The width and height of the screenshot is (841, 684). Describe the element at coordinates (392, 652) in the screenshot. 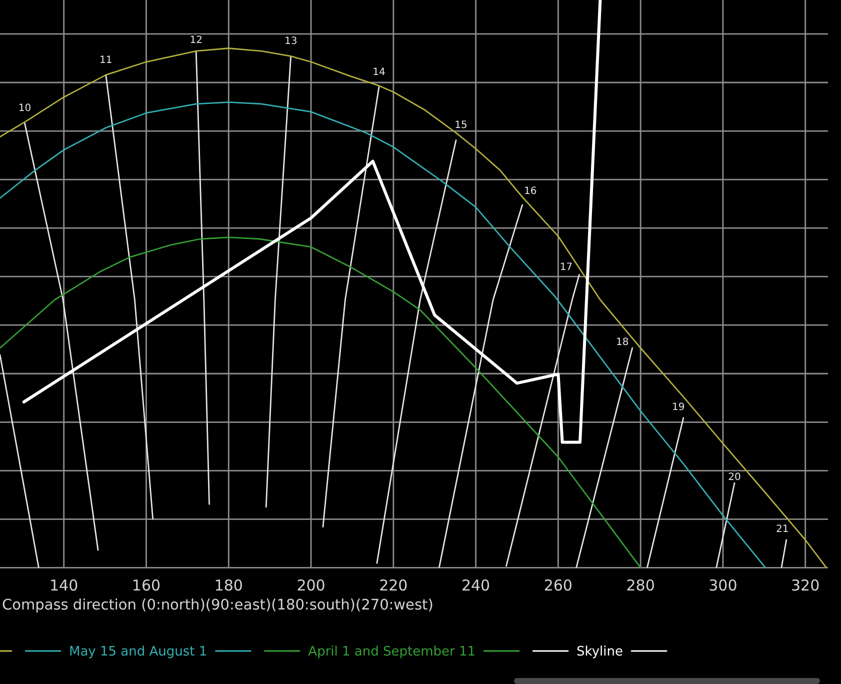

I see `legend-label: April 1 and September 11` at that location.